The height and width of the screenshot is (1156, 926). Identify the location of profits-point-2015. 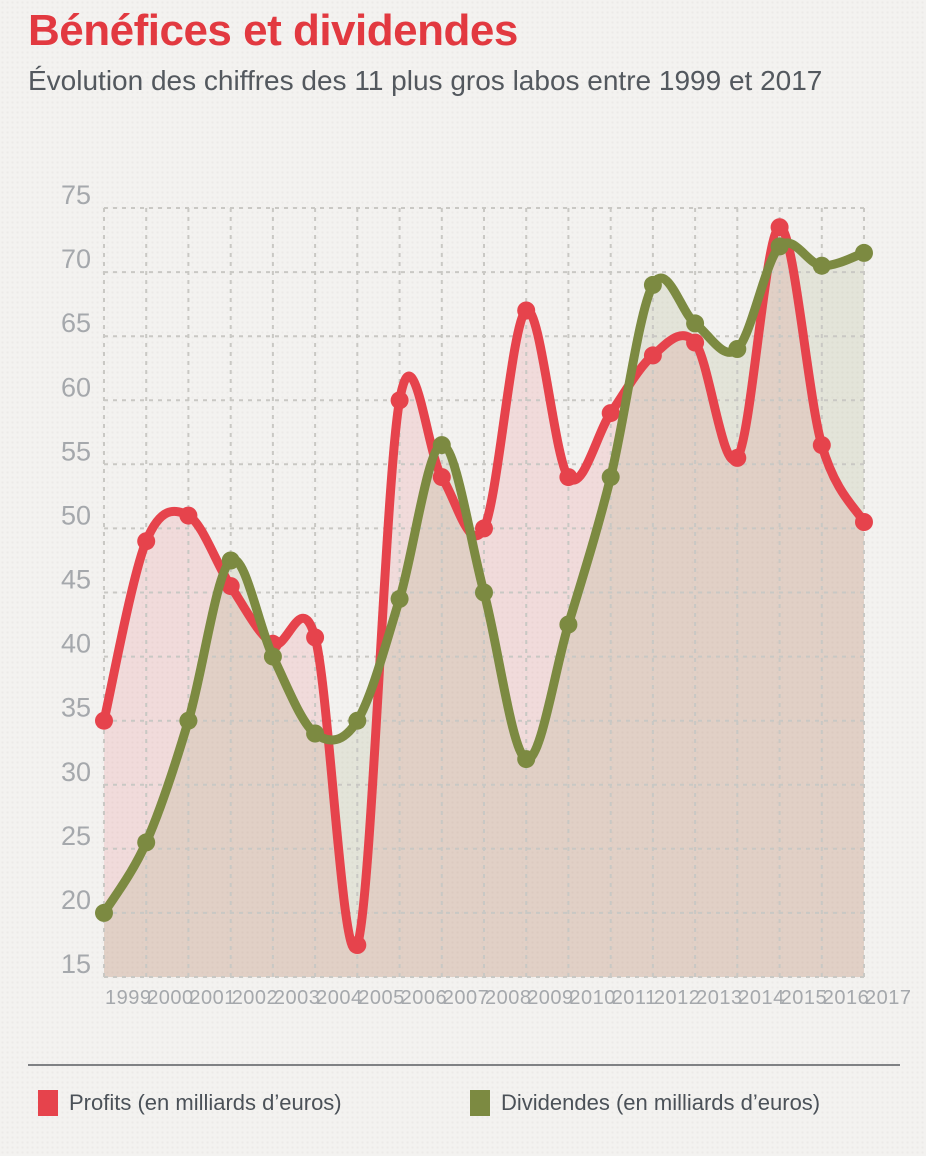
(779, 227).